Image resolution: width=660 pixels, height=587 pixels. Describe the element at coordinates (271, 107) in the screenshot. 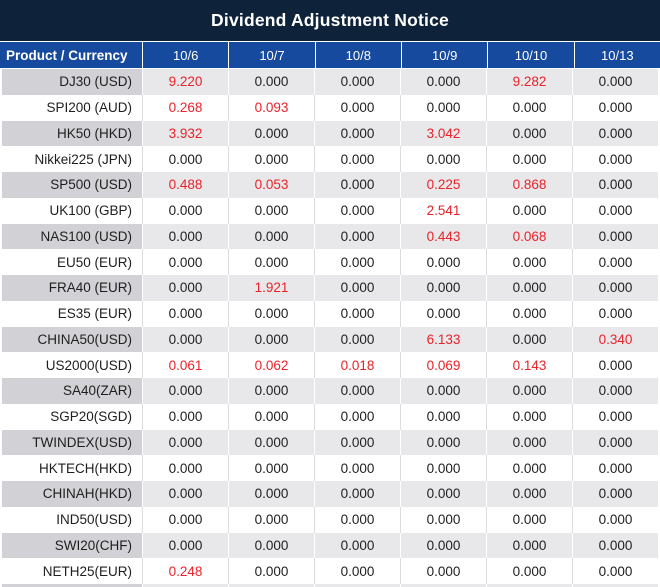

I see `dividend-value-cell: 0.093` at that location.